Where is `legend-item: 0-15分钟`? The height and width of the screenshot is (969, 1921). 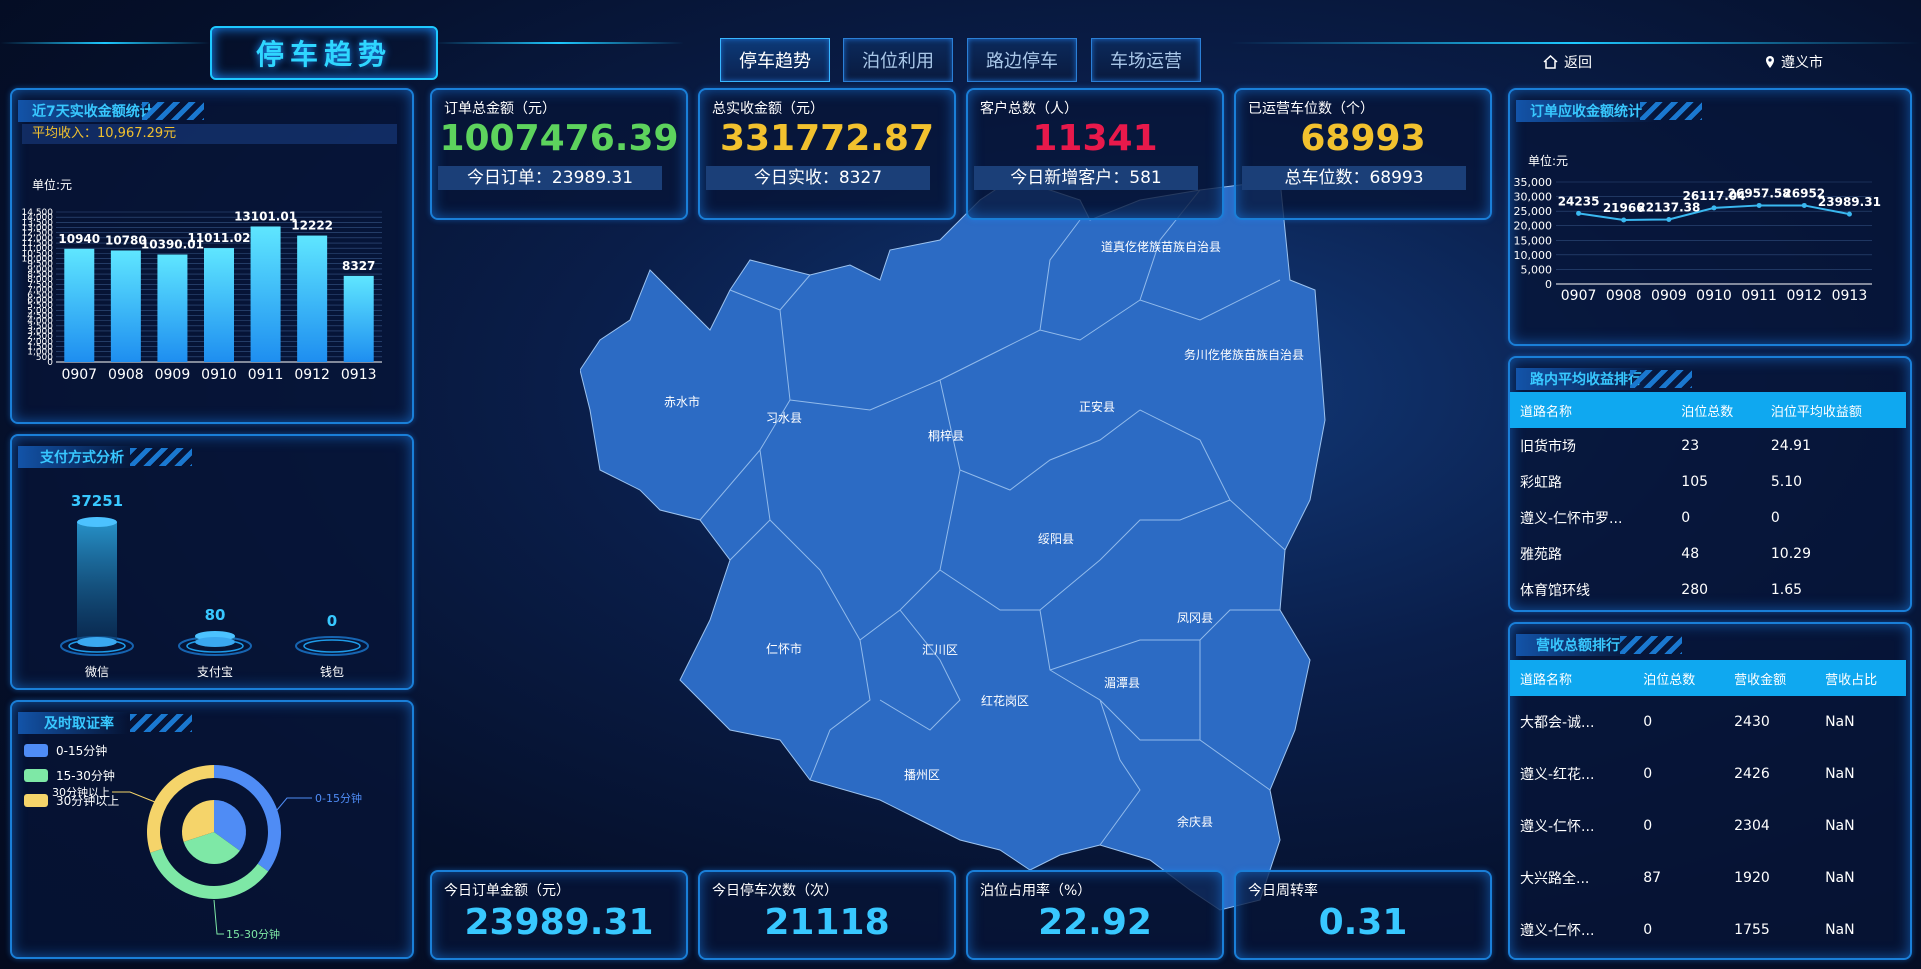
legend-item: 0-15分钟 is located at coordinates (65, 750).